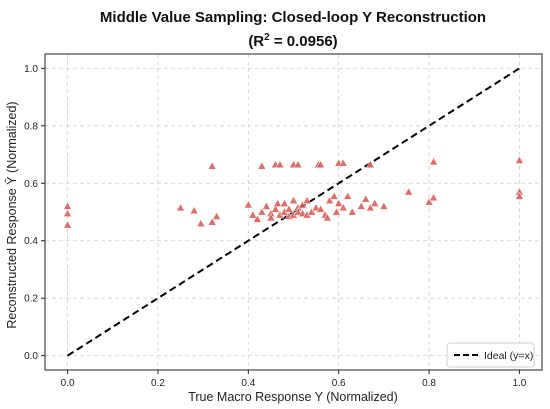 The height and width of the screenshot is (409, 550). I want to click on x-tick-label: 0.4, so click(248, 383).